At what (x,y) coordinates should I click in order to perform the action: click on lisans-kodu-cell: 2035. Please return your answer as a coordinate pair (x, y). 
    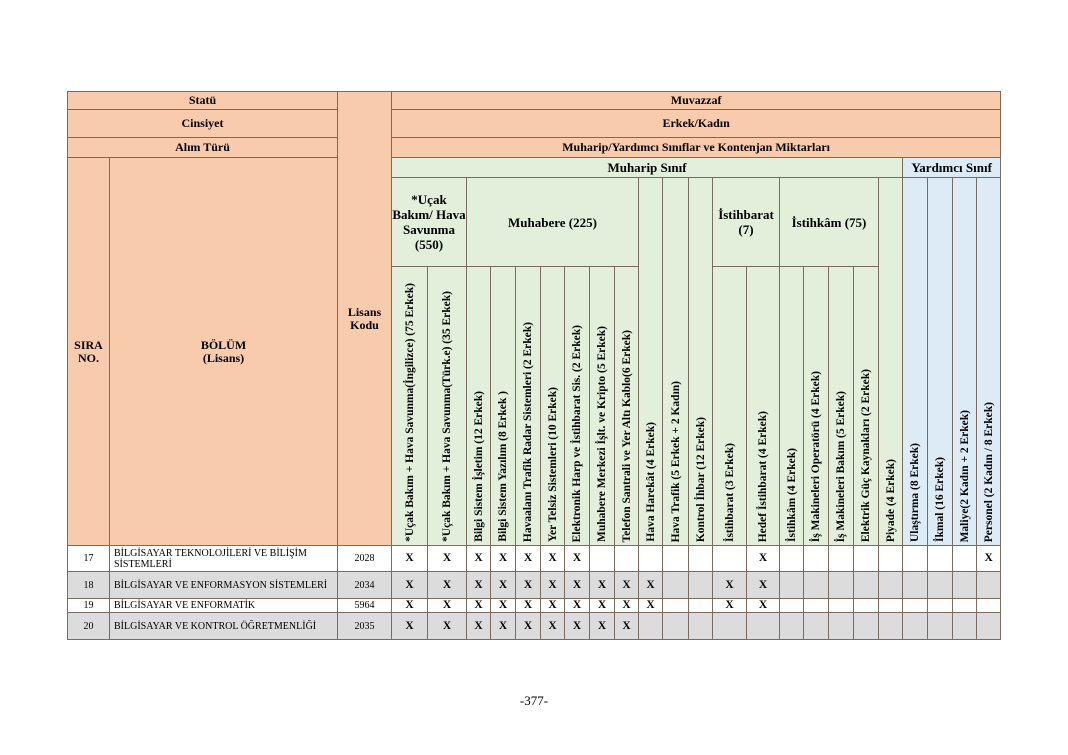
    Looking at the image, I should click on (364, 626).